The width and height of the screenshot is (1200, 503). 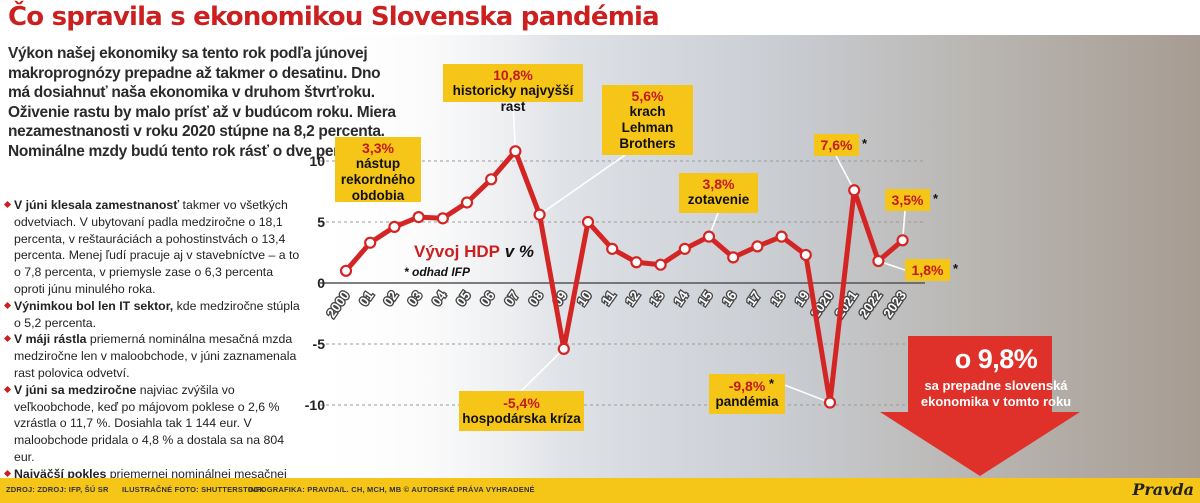 I want to click on y-axis: 10 5 0 -5 -10, so click(x=315, y=283).